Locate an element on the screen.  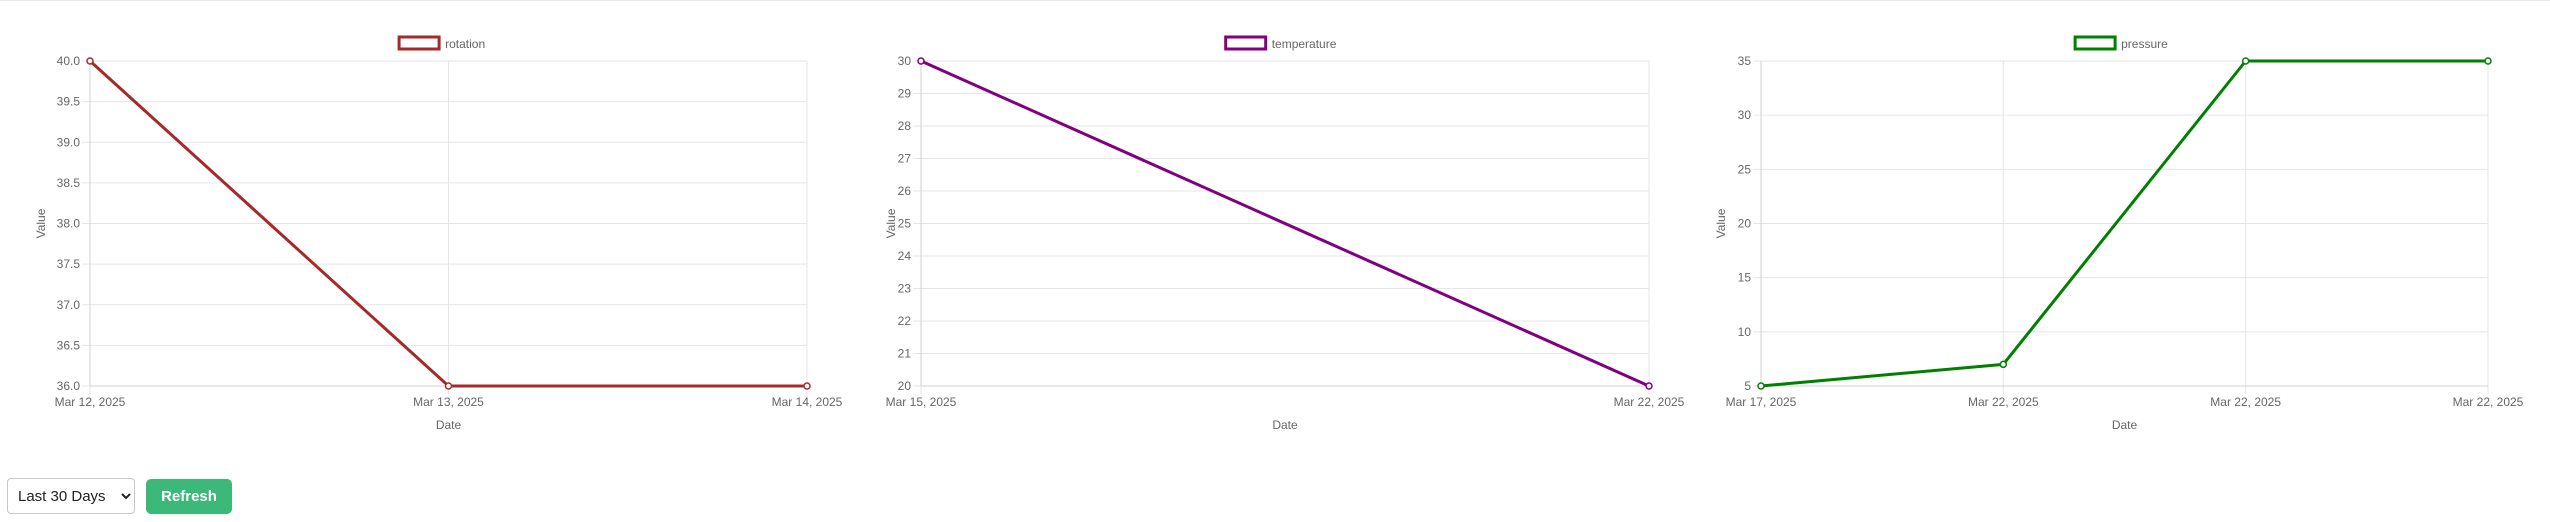
legend-label: temperature is located at coordinates (1304, 44).